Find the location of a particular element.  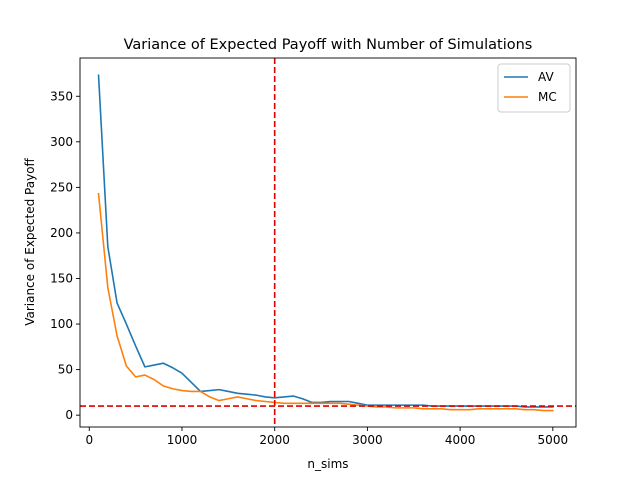

legend-label-mc: MC is located at coordinates (547, 97).